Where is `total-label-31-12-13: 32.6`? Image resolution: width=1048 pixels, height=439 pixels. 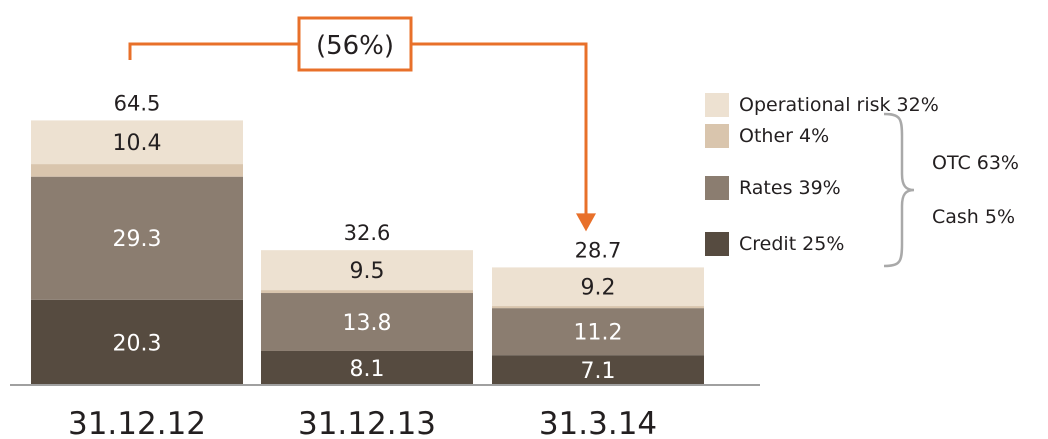 total-label-31-12-13: 32.6 is located at coordinates (367, 233).